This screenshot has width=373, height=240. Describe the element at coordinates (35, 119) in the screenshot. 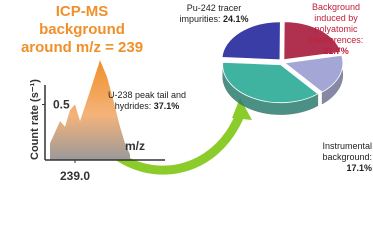

I see `y-axis-label: Count rate (s⁻¹)` at that location.